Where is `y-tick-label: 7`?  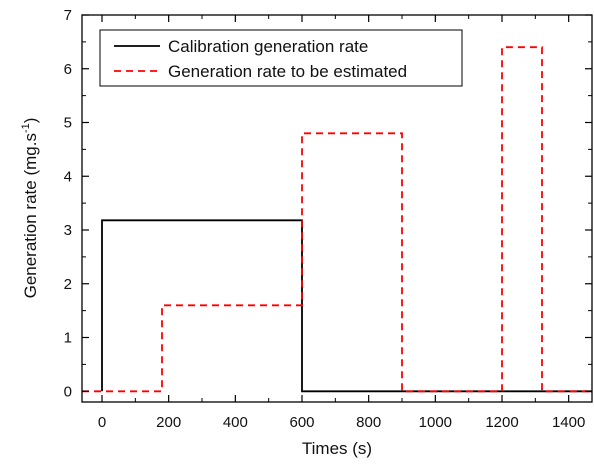
y-tick-label: 7 is located at coordinates (68, 15).